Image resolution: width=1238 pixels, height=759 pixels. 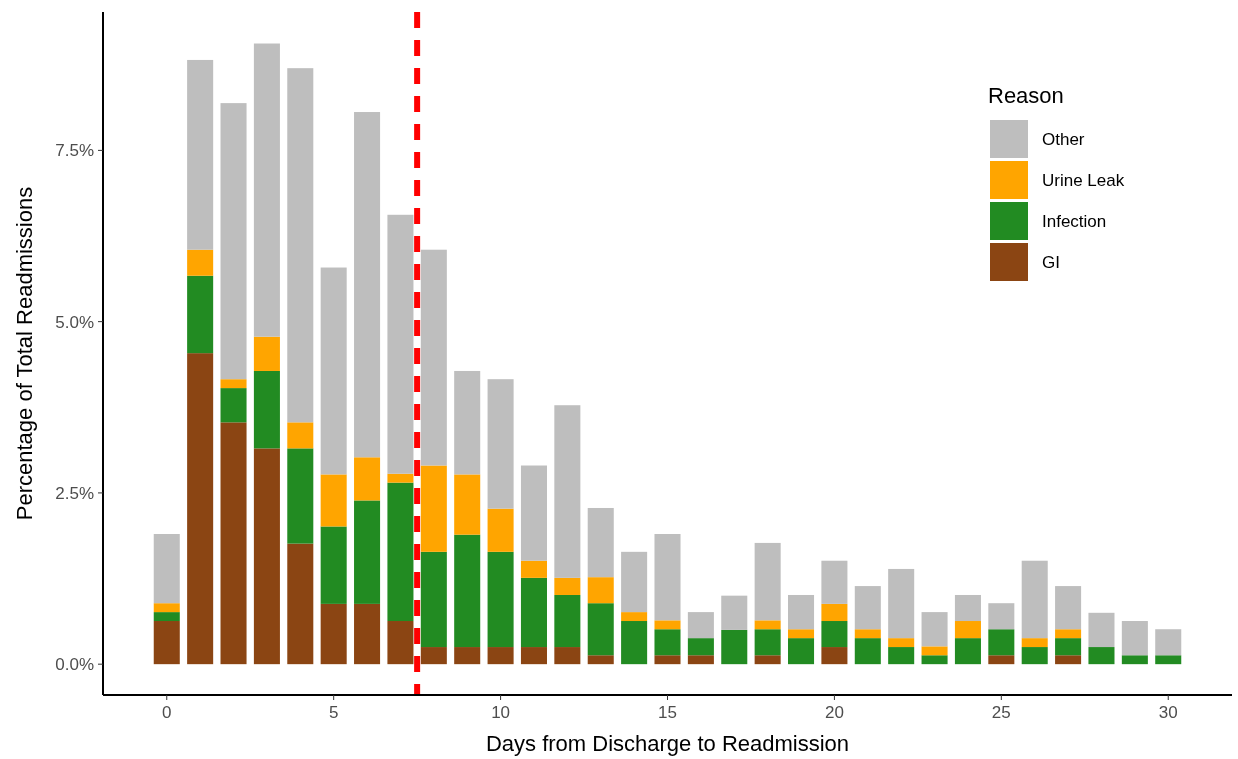 What do you see at coordinates (1083, 180) in the screenshot?
I see `legend-label: Urine Leak` at bounding box center [1083, 180].